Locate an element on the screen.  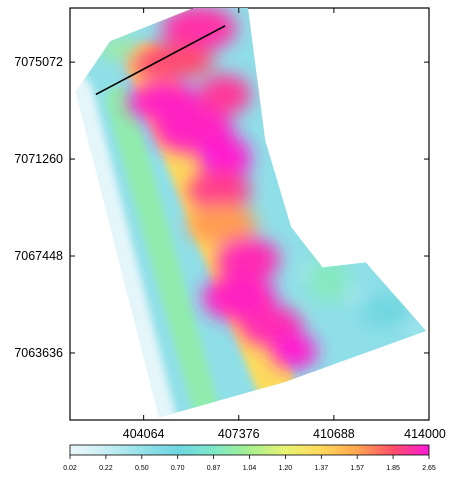
colorbar-label: 2.65 is located at coordinates (429, 468).